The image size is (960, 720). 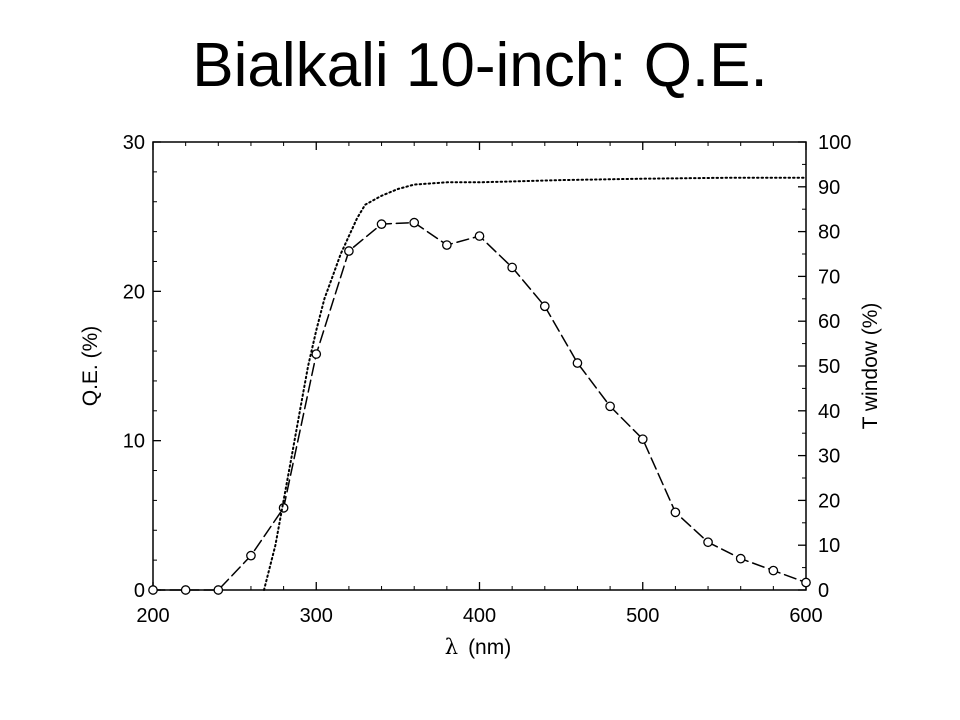 I want to click on y2-tick-label: 20, so click(x=829, y=501).